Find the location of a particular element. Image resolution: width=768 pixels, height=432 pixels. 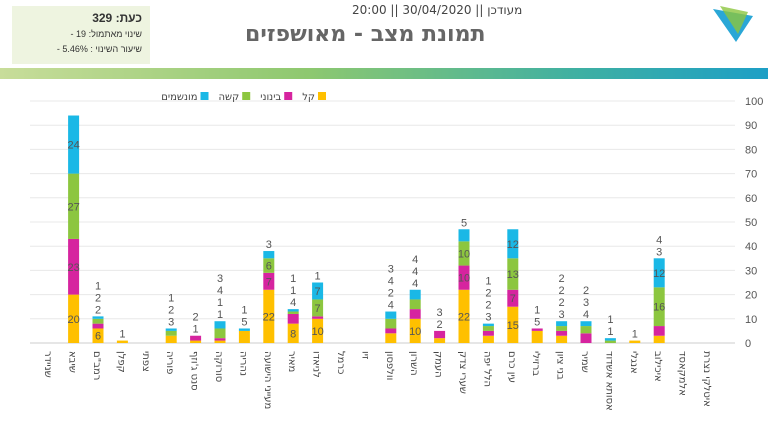

y-tick-label: 70 is located at coordinates (751, 175).